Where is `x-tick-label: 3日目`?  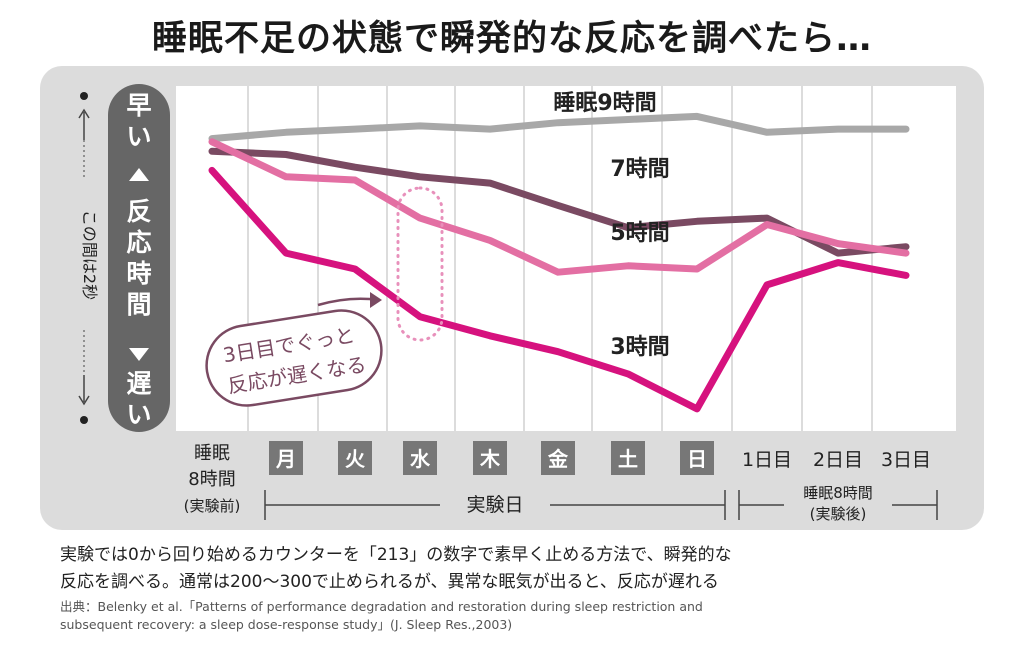
x-tick-label: 3日目 is located at coordinates (906, 460).